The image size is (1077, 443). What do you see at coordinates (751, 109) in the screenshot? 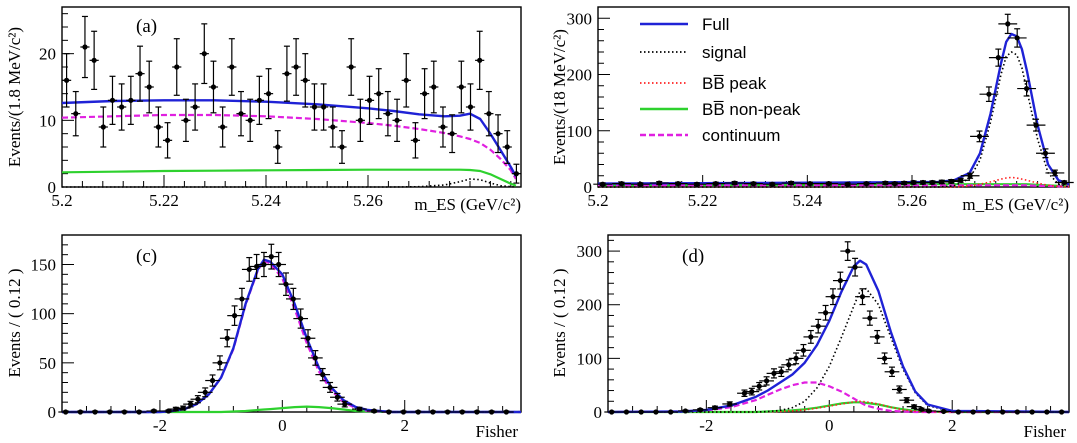
I see `legend-label-bb-nonpeak: BB̅ non-peak` at bounding box center [751, 109].